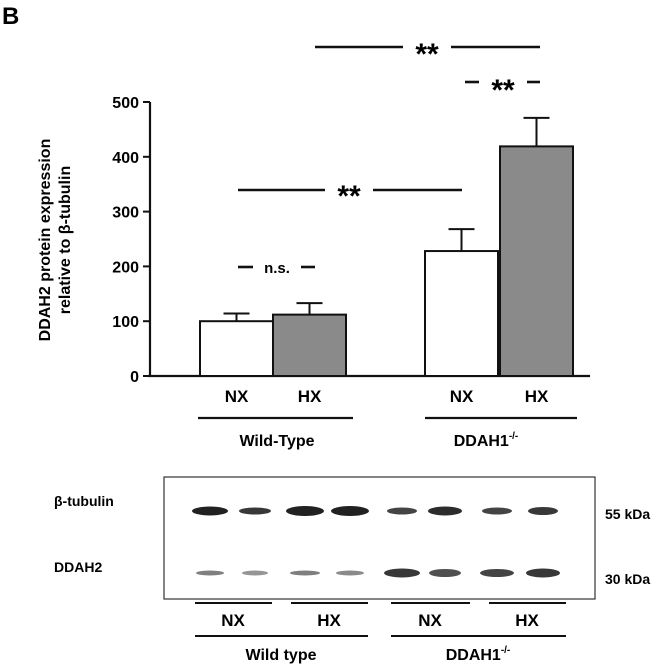 The width and height of the screenshot is (664, 671). Describe the element at coordinates (627, 514) in the screenshot. I see `blot-size-55kda: 55 kDa` at that location.